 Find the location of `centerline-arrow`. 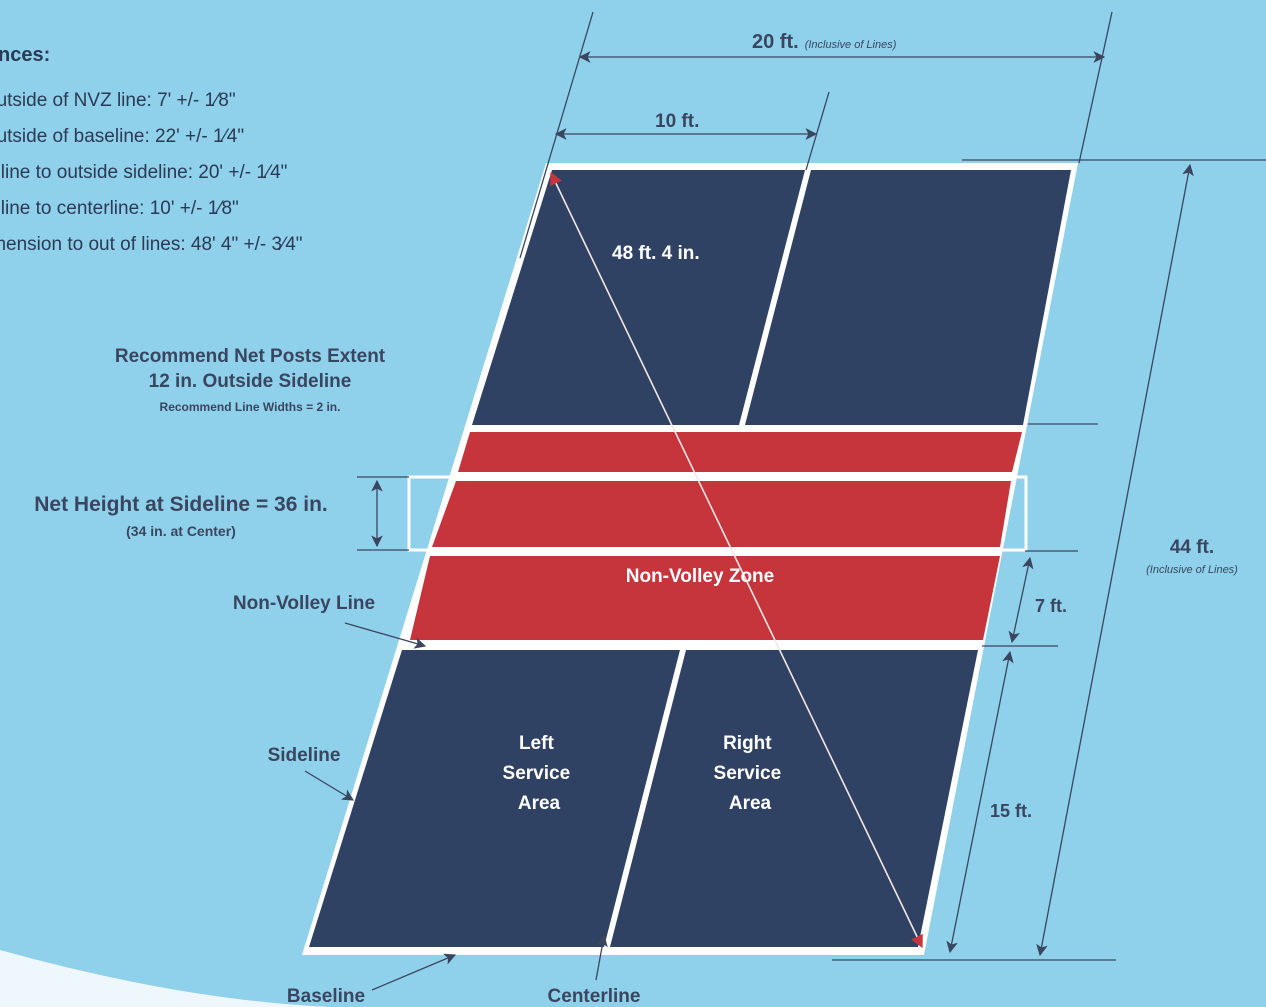

centerline-arrow is located at coordinates (601, 957).